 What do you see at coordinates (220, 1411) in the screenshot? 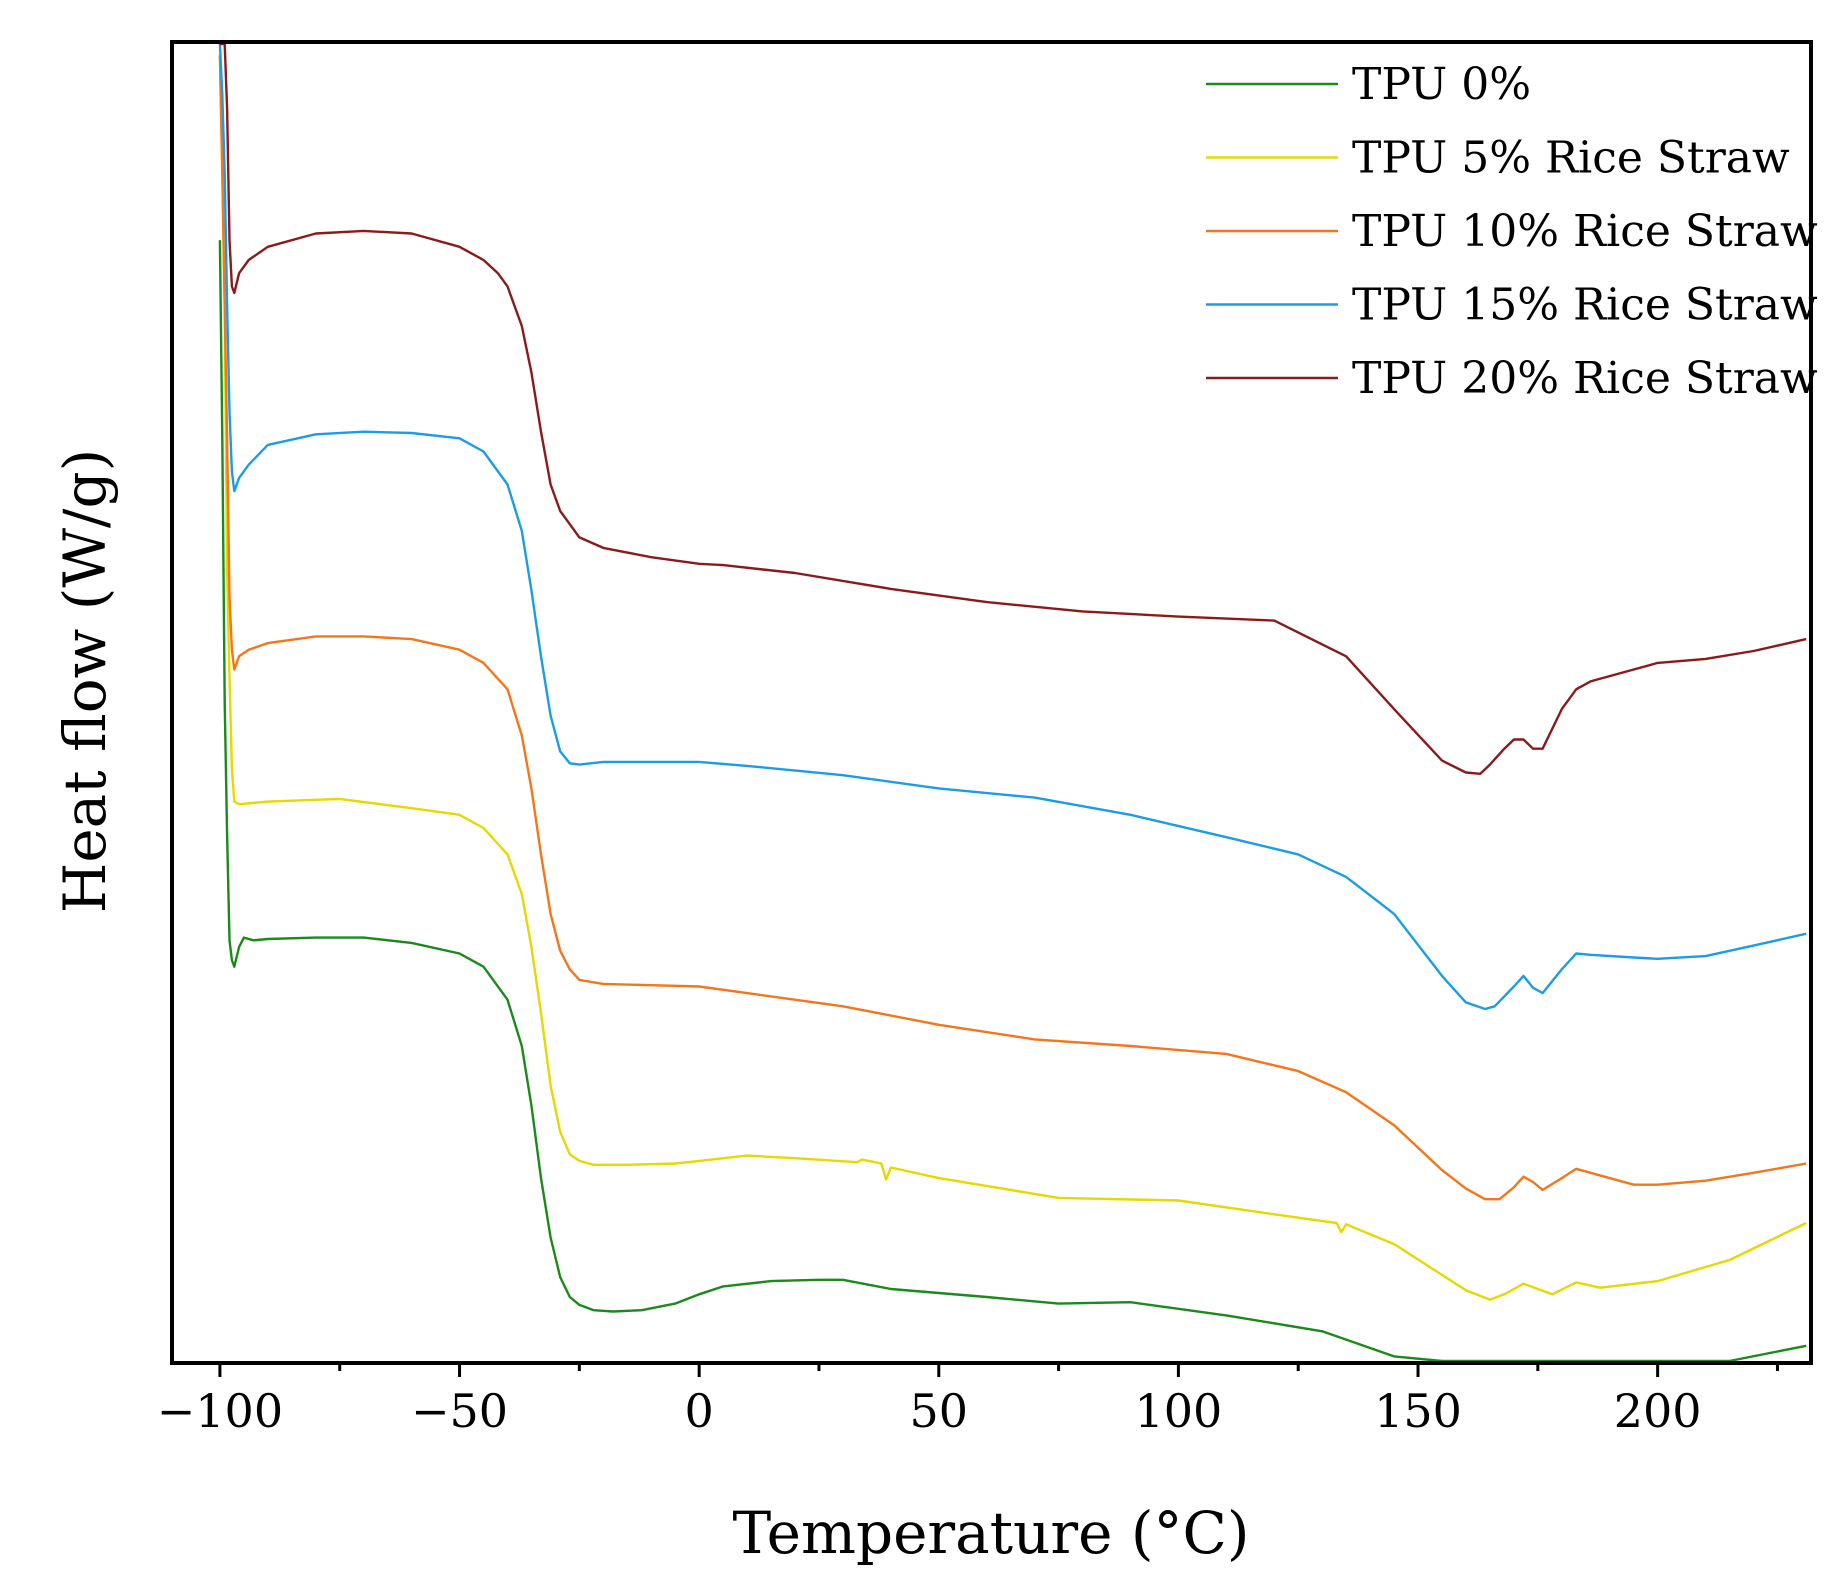
I see `x-tick-label: −100` at bounding box center [220, 1411].